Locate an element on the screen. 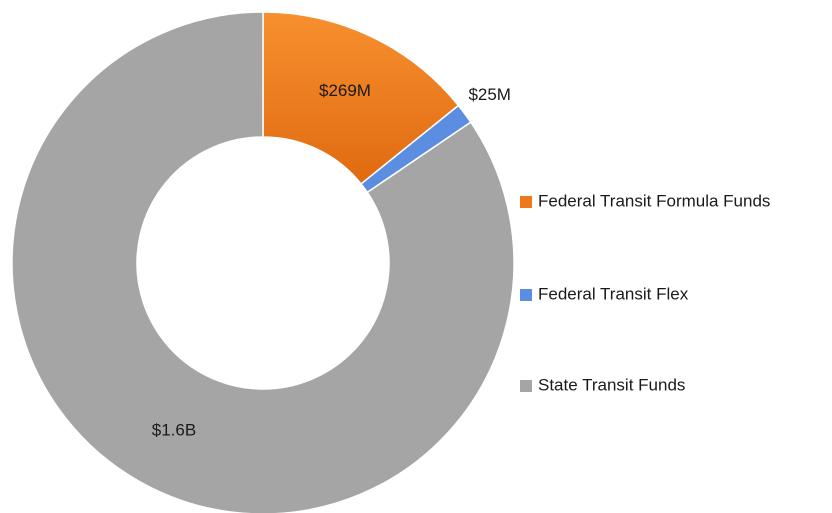 The width and height of the screenshot is (832, 513). legend-label: State Transit Funds is located at coordinates (611, 384).